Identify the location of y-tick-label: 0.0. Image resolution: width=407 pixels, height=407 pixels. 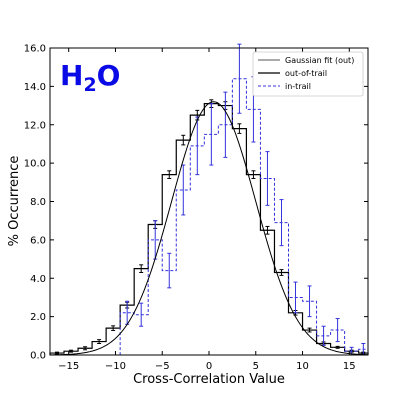
(38, 356).